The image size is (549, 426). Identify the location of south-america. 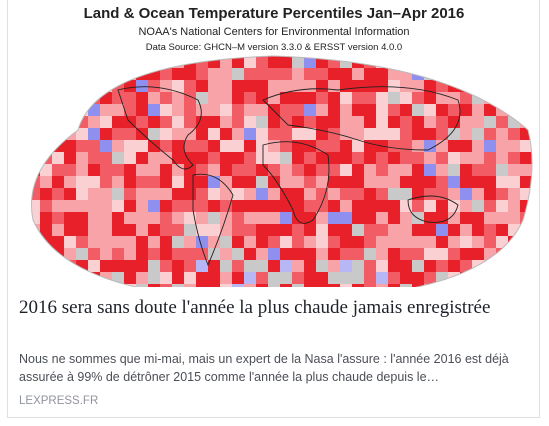
(213, 220).